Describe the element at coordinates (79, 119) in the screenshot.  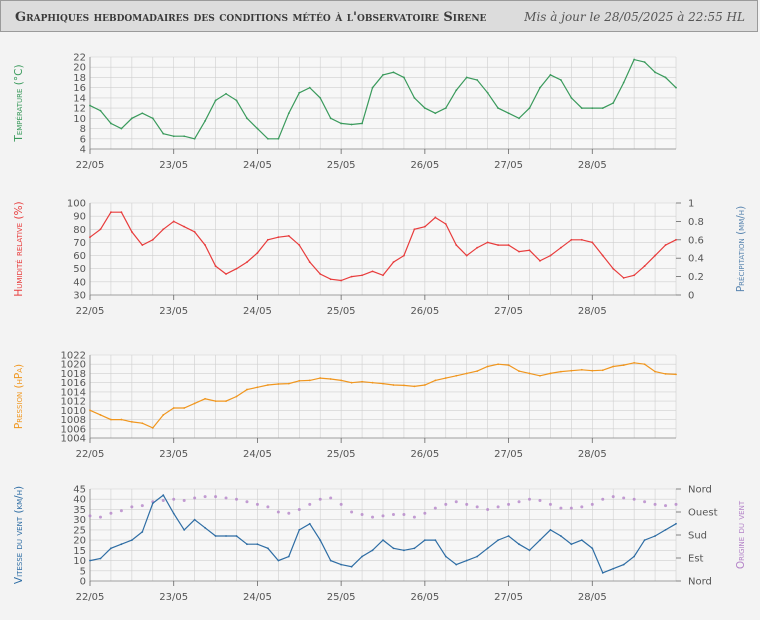
I see `y-tick-label: 10` at that location.